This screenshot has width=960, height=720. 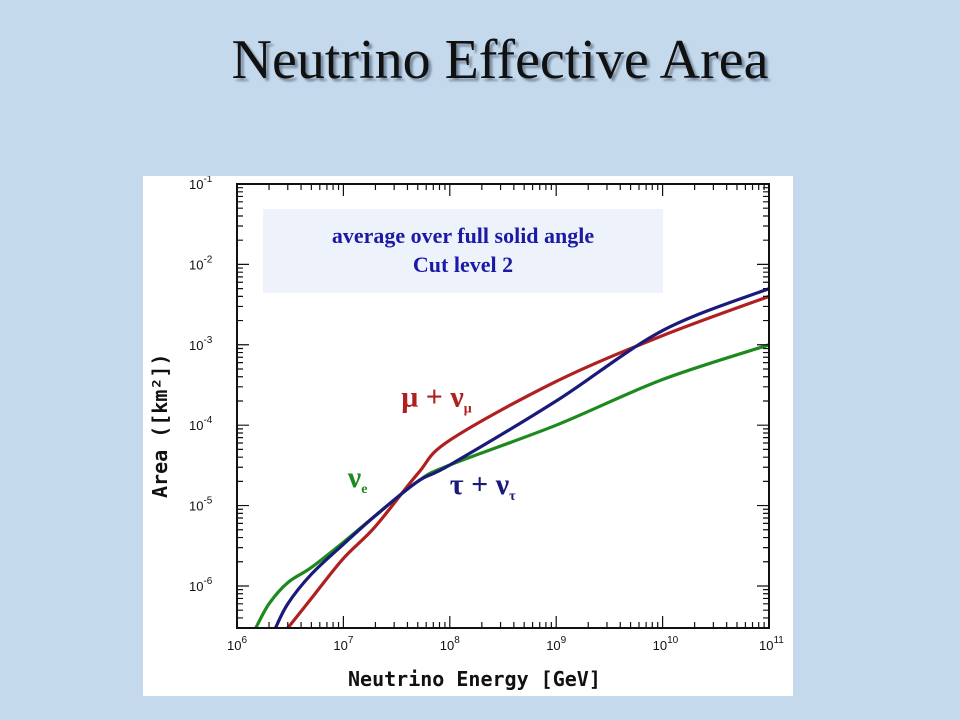 I want to click on x-tick-label: 10¹¹, so click(x=771, y=644).